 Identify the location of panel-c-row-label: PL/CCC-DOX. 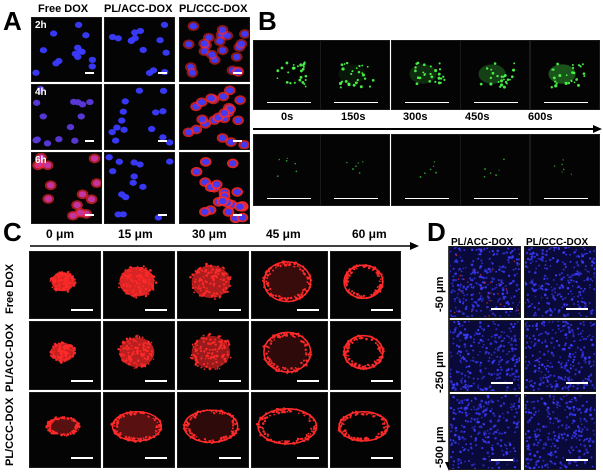
(10, 431).